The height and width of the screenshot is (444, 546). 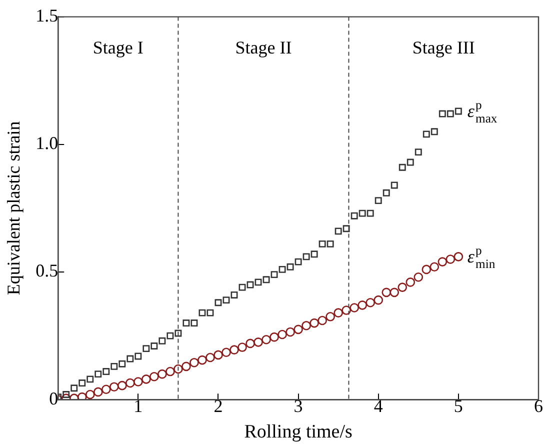 What do you see at coordinates (458, 406) in the screenshot?
I see `x-tick-label: 5` at bounding box center [458, 406].